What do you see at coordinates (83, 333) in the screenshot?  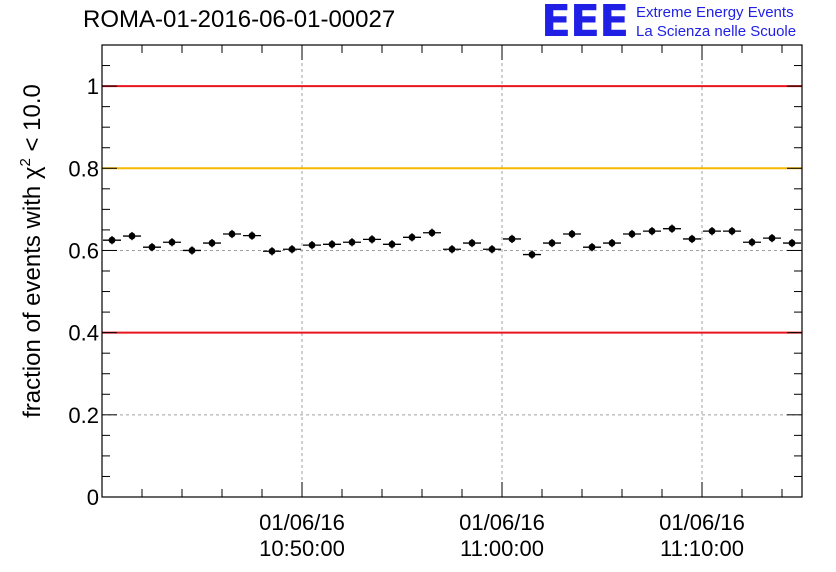 I see `y-tick-label: 0.4` at bounding box center [83, 333].